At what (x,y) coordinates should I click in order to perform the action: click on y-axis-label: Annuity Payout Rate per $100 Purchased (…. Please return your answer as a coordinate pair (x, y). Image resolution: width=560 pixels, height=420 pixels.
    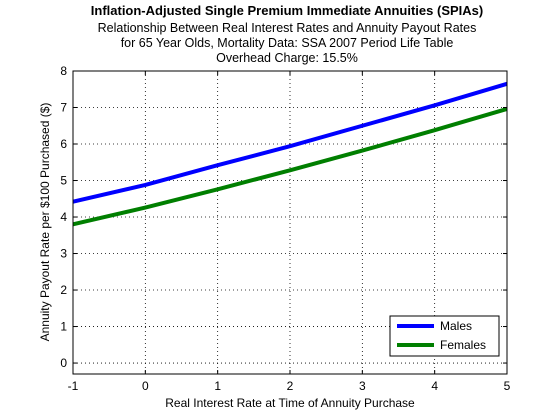
    Looking at the image, I should click on (45, 222).